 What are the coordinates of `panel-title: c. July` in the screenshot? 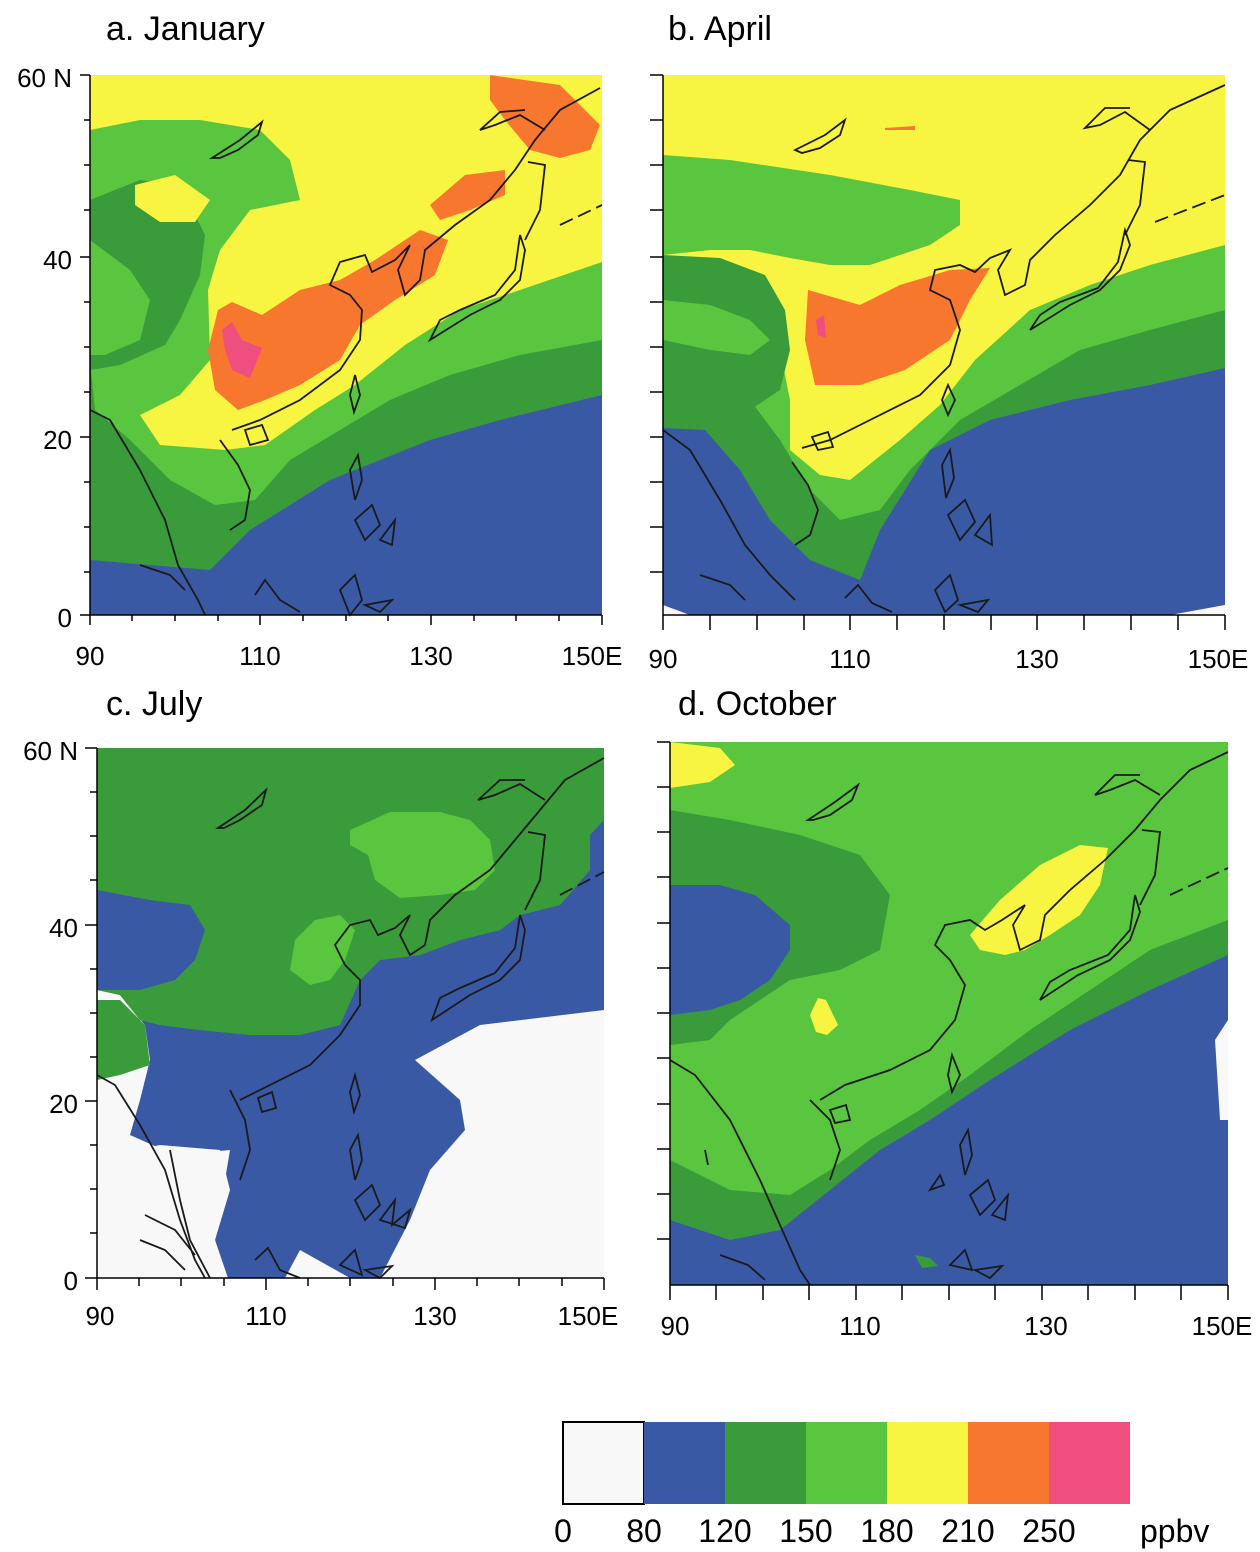 It's located at (154, 704).